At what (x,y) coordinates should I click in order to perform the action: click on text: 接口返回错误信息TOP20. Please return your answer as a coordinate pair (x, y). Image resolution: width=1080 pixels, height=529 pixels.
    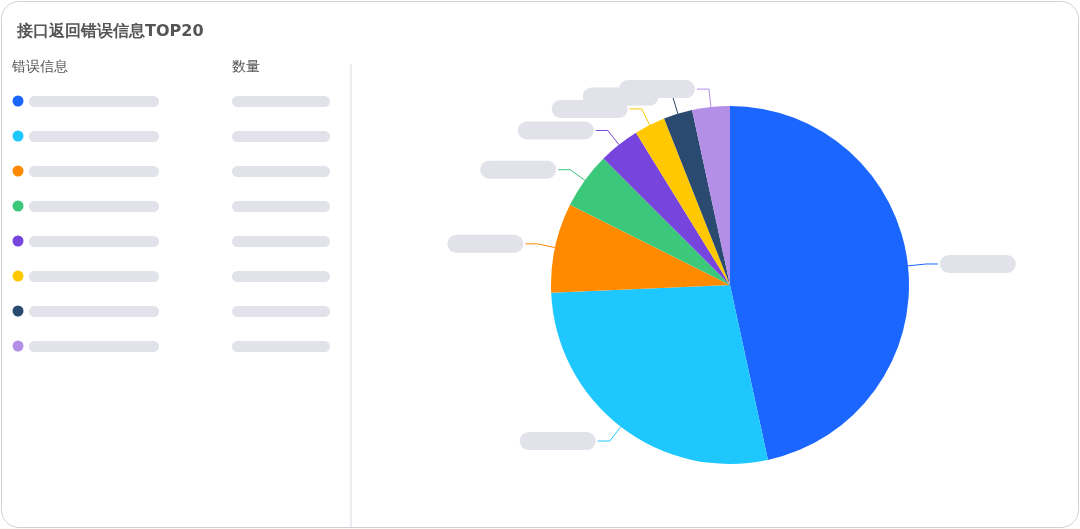
    Looking at the image, I should click on (110, 31).